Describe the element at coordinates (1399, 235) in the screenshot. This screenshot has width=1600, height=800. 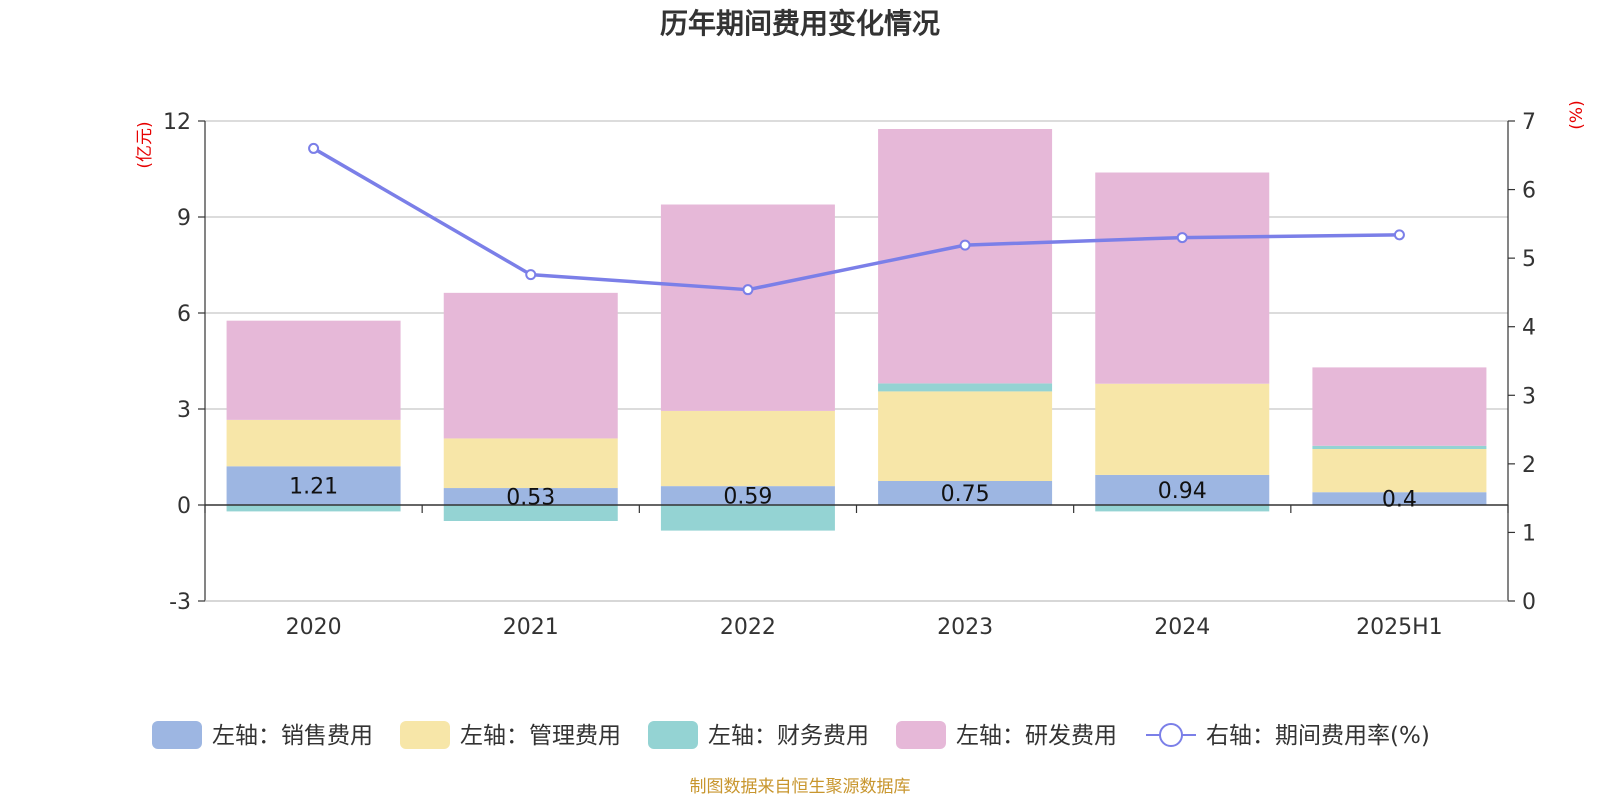
I see `rate-point-2025H1` at that location.